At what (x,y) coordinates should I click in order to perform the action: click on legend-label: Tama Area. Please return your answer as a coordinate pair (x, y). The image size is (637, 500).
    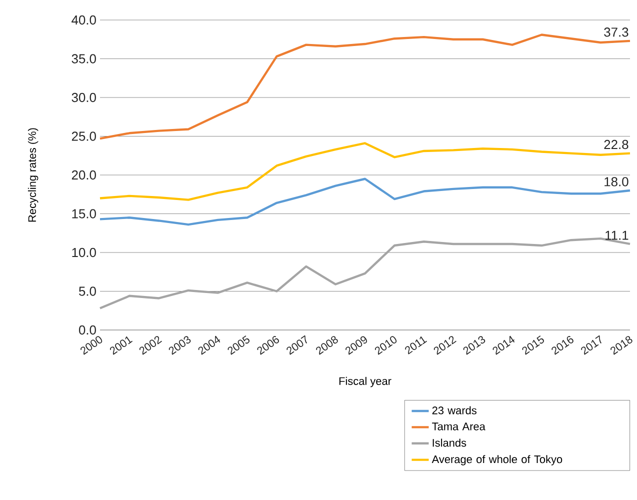
    Looking at the image, I should click on (459, 426).